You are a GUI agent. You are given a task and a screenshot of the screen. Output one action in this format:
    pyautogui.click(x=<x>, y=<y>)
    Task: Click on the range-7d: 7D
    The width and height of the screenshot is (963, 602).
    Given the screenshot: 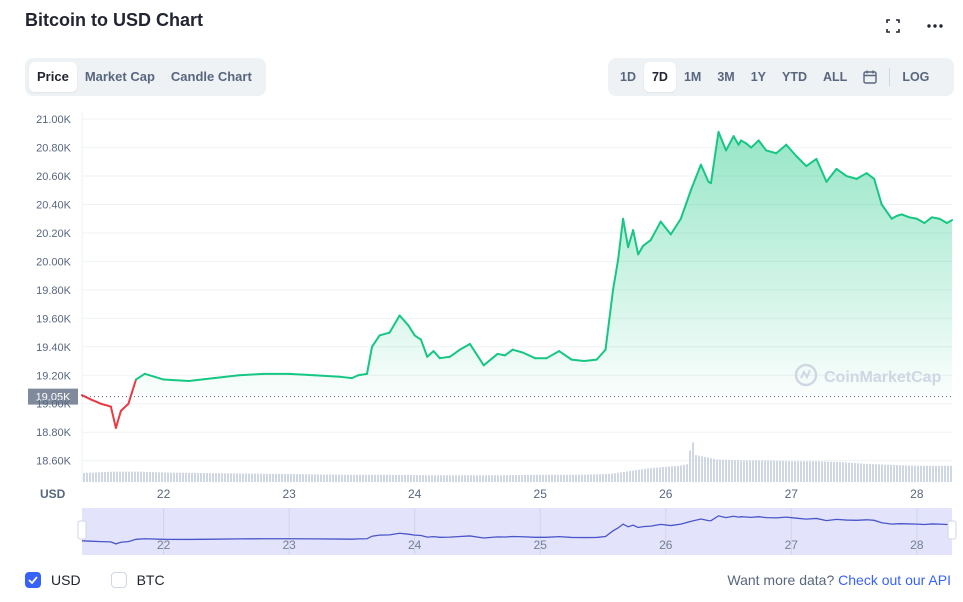 What is the action you would take?
    pyautogui.click(x=659, y=77)
    